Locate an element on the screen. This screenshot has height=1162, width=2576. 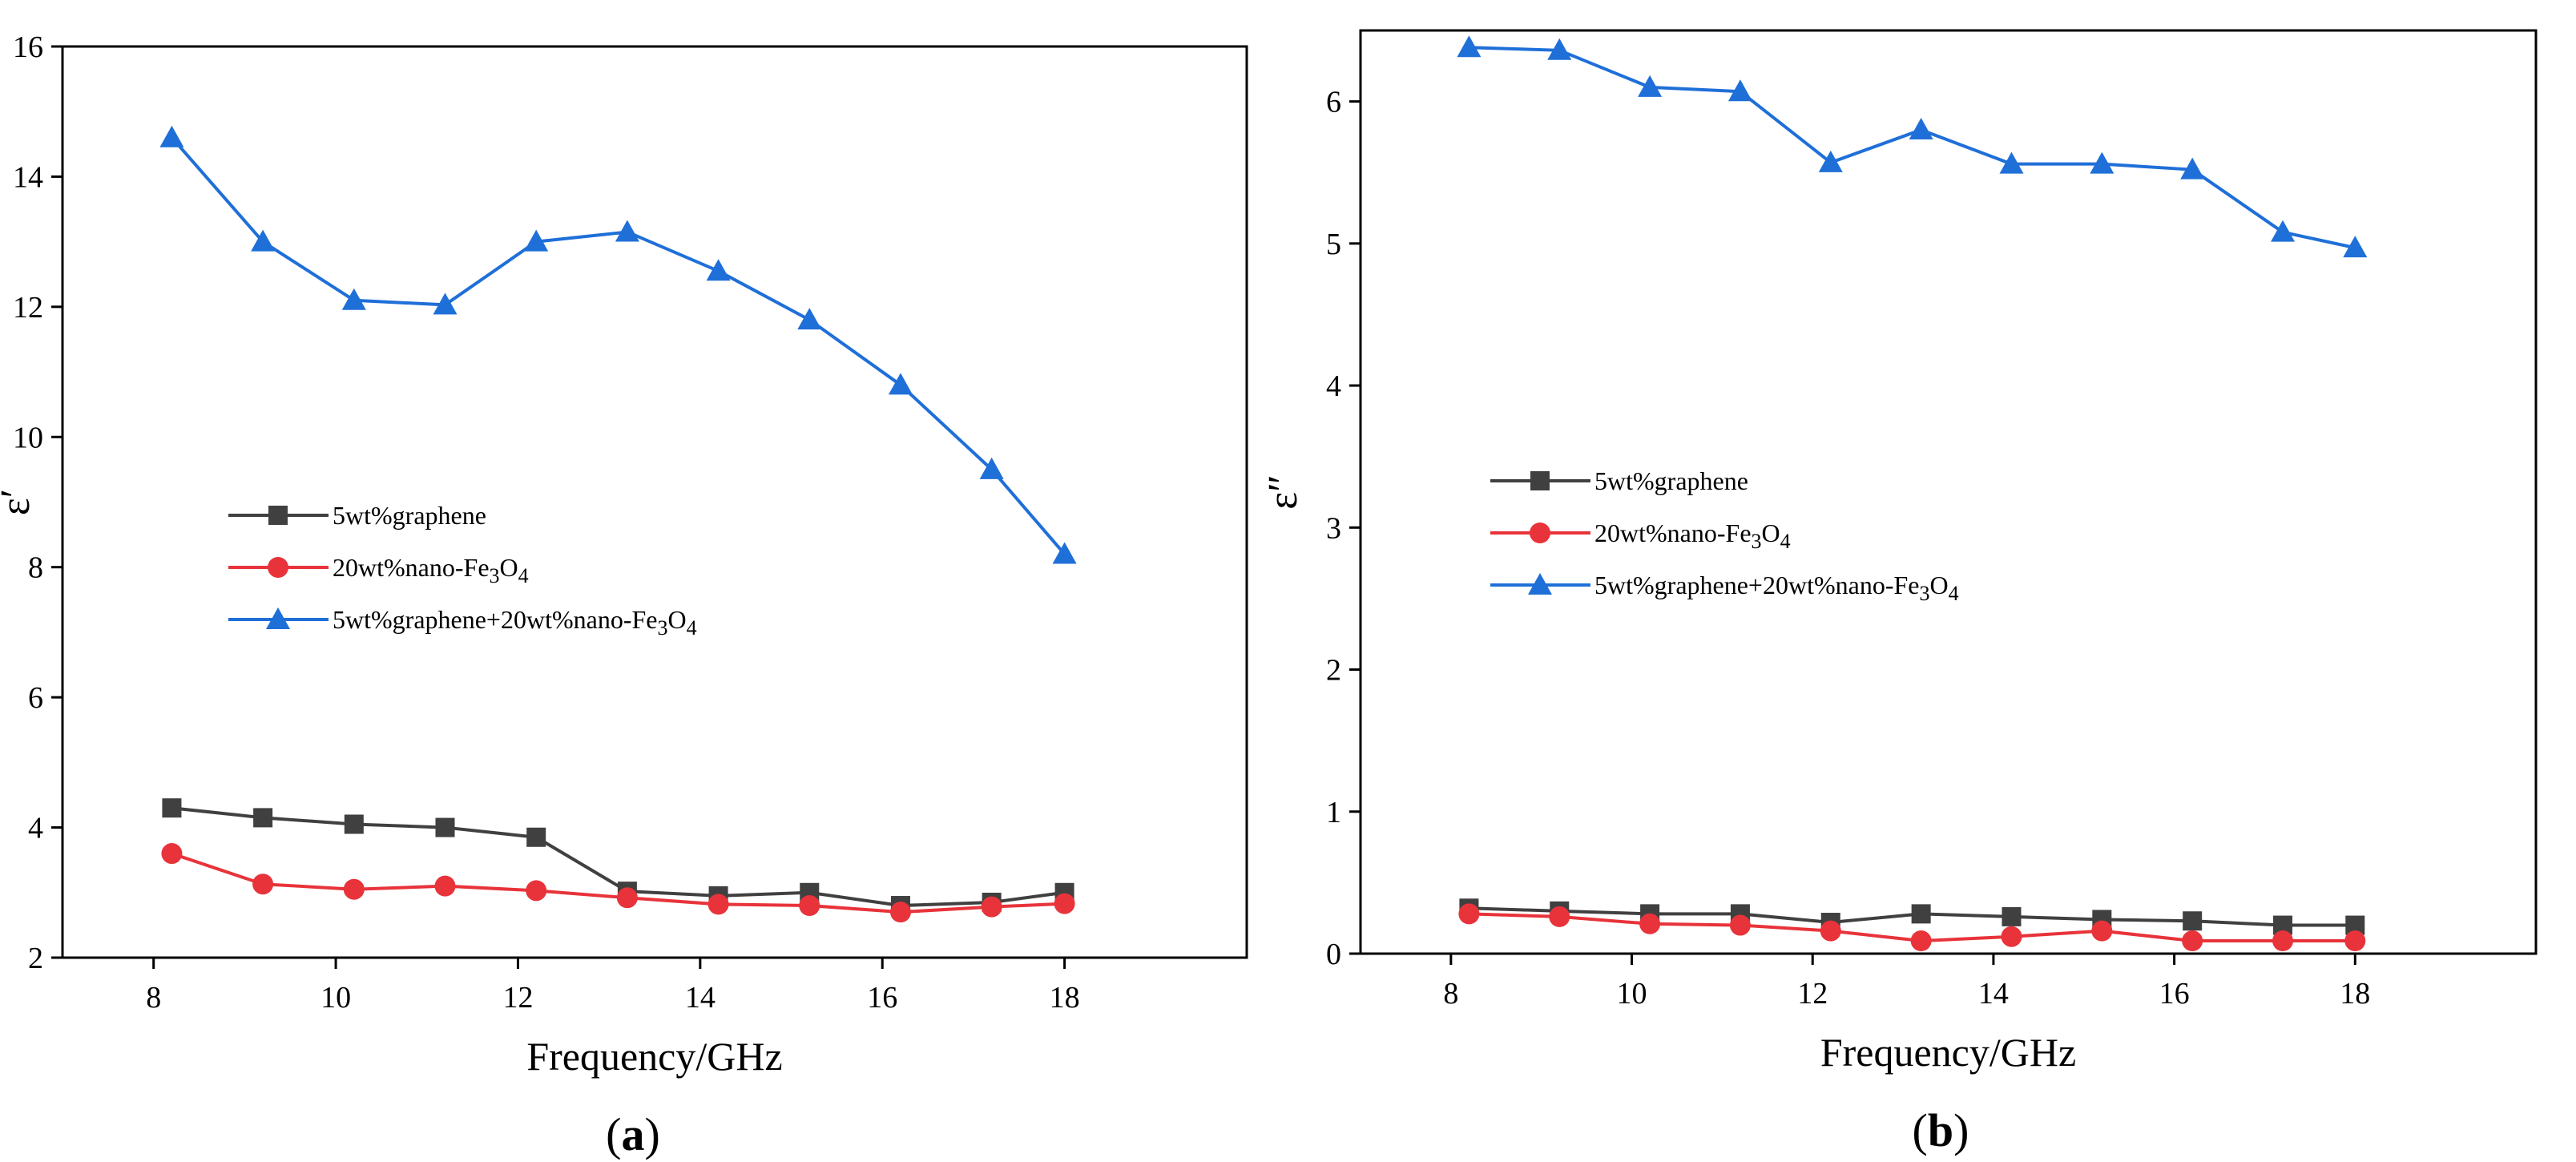
y-tick-label: 14 is located at coordinates (28, 177).